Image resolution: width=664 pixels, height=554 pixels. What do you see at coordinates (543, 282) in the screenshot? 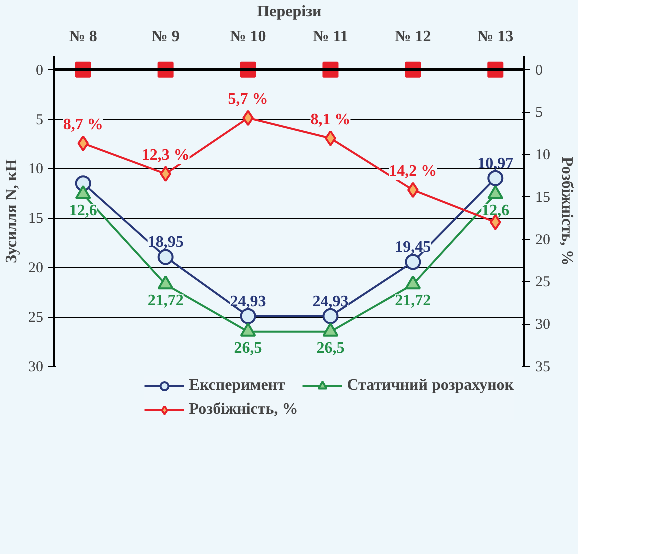
I see `y2-tick-label: 25` at bounding box center [543, 282].